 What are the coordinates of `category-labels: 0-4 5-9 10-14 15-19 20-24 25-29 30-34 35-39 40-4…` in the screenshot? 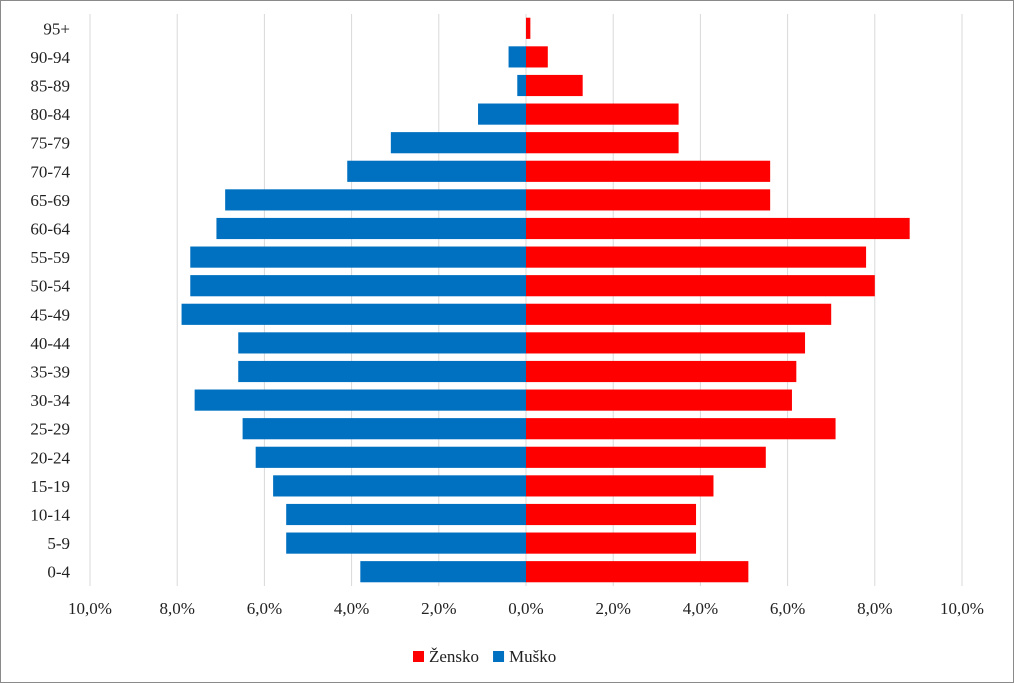 It's located at (50, 300).